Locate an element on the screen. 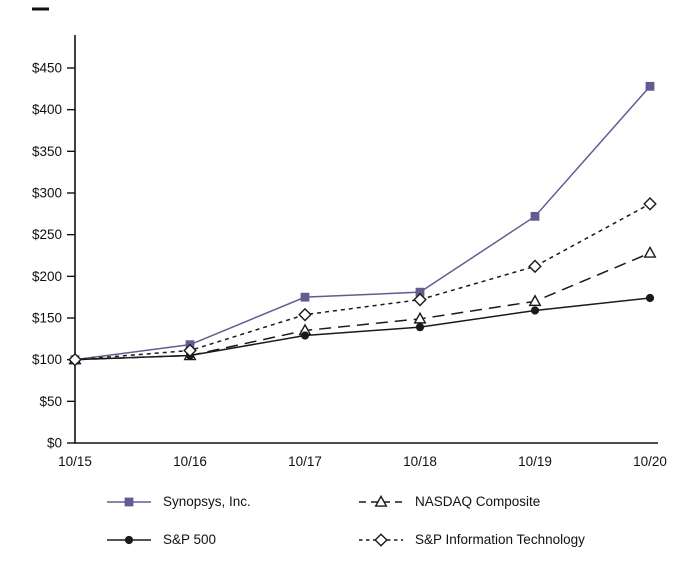 This screenshot has width=682, height=581. legend-marker-sp-it-icon is located at coordinates (381, 539).